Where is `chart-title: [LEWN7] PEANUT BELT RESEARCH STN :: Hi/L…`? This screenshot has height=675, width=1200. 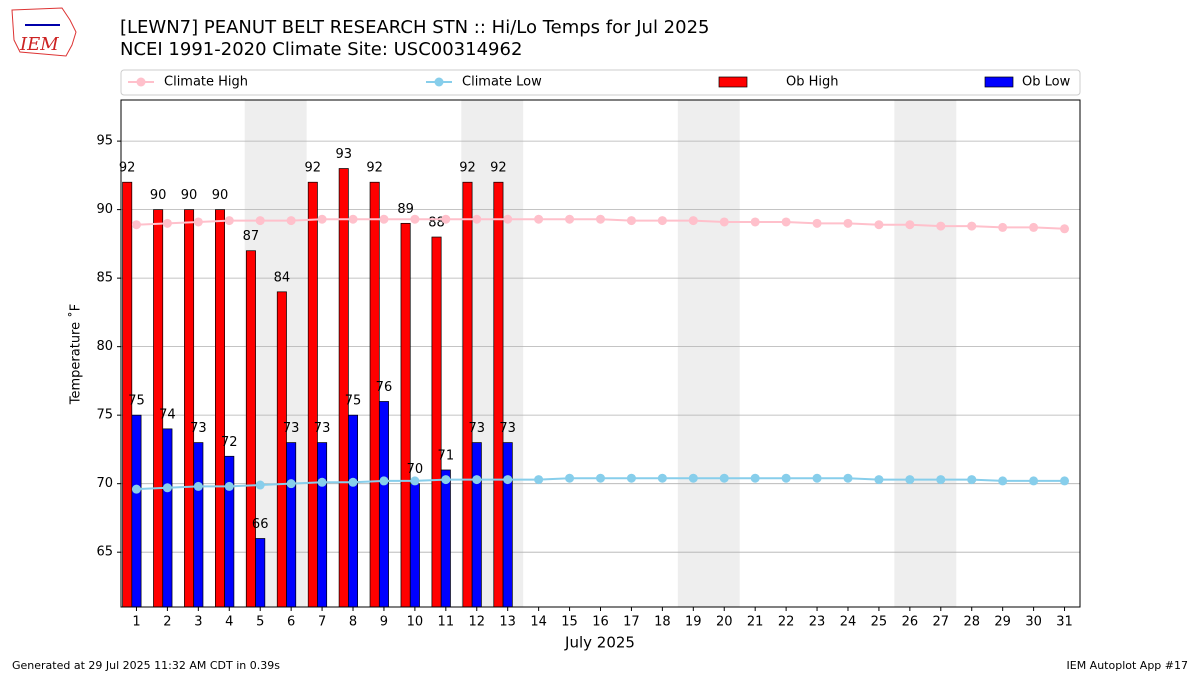
chart-title: [LEWN7] PEANUT BELT RESEARCH STN :: Hi/L… is located at coordinates (415, 27).